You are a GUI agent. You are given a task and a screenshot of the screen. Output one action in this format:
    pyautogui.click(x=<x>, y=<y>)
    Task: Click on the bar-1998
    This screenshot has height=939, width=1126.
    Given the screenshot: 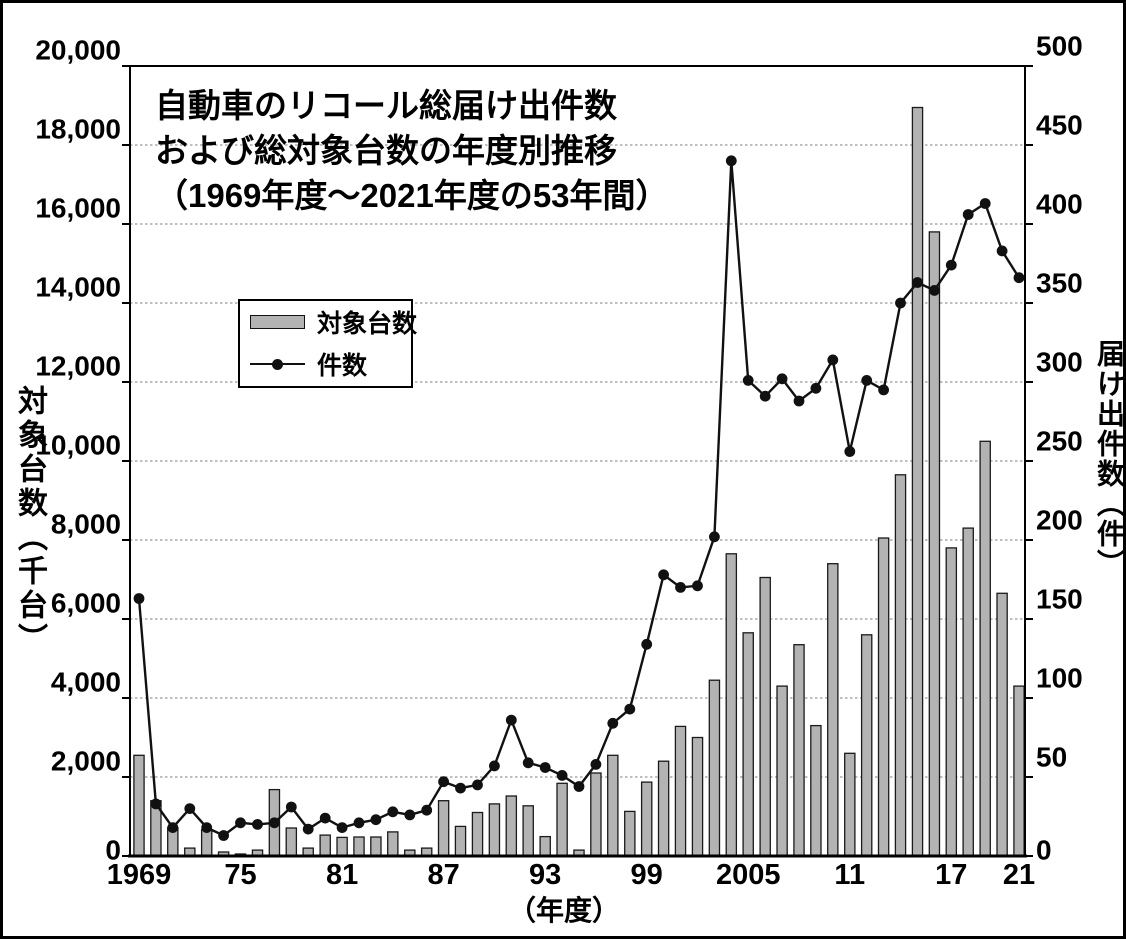 What is the action you would take?
    pyautogui.click(x=630, y=833)
    